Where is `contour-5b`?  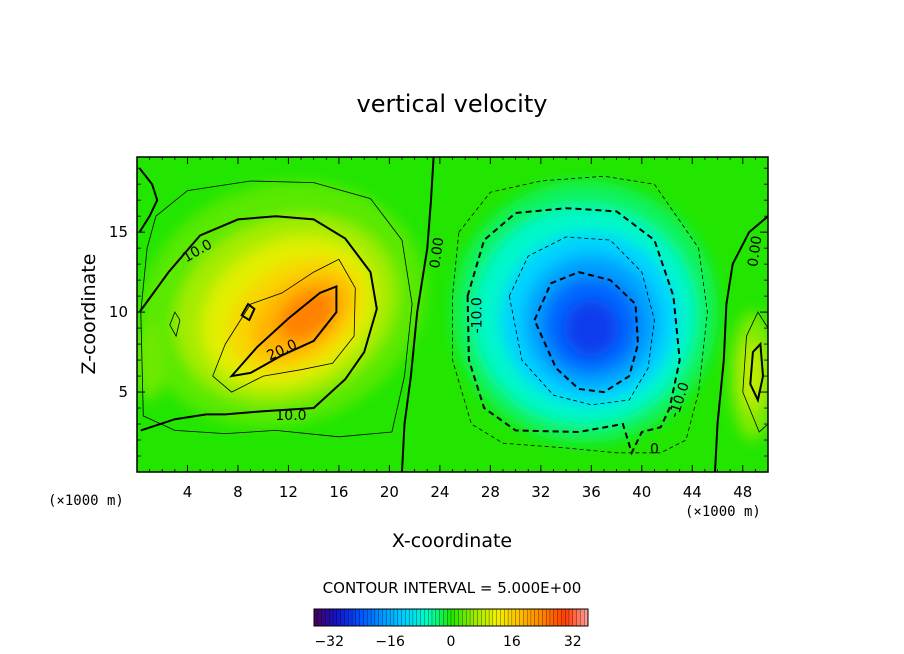
contour-5b is located at coordinates (175, 324).